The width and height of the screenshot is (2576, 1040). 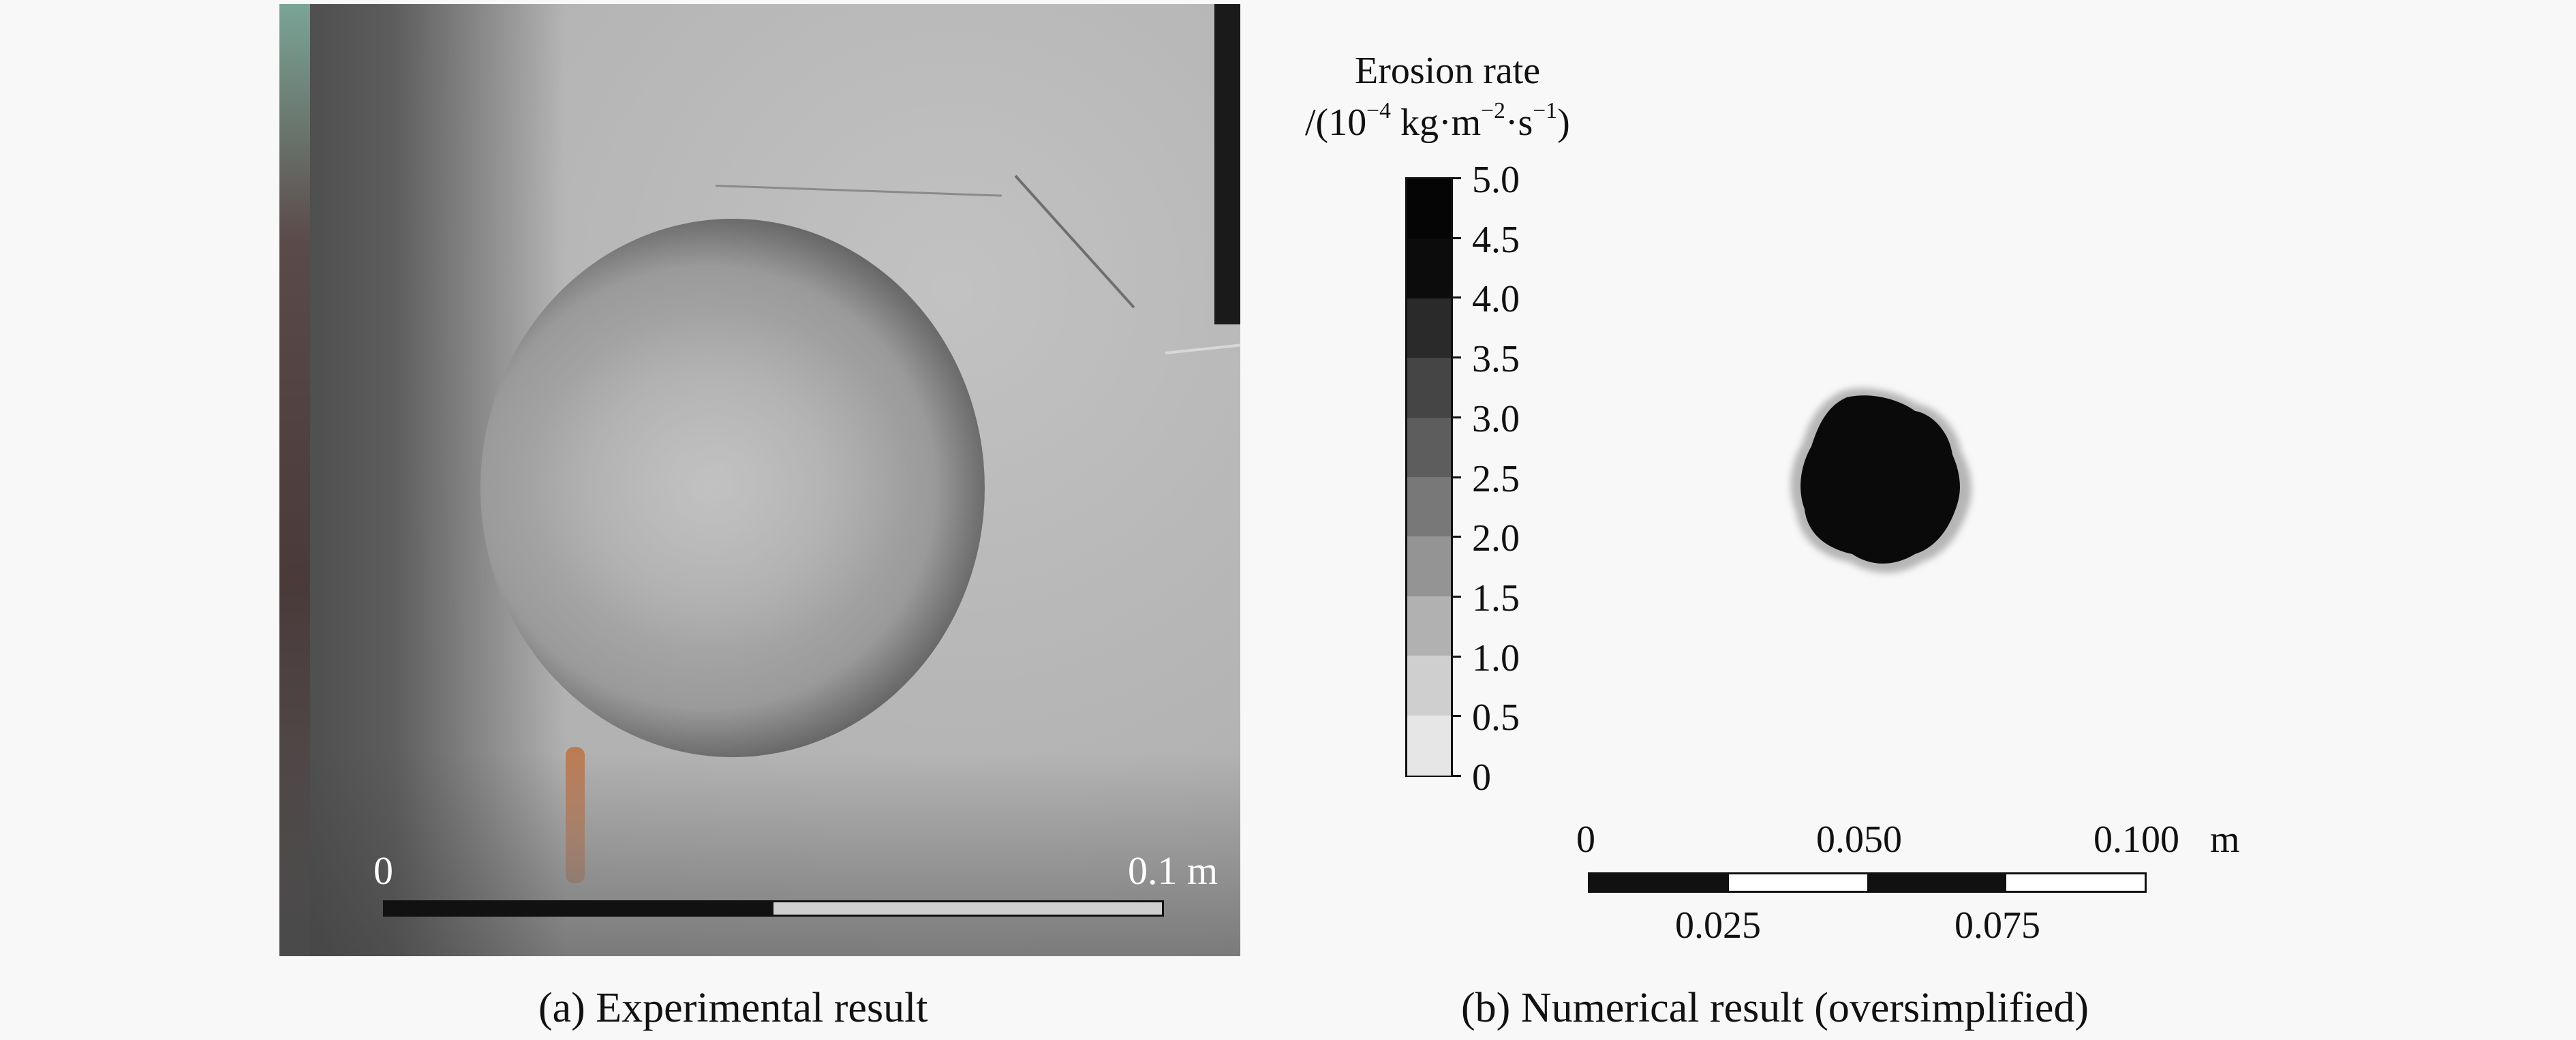 I want to click on colorbar, so click(x=1429, y=477).